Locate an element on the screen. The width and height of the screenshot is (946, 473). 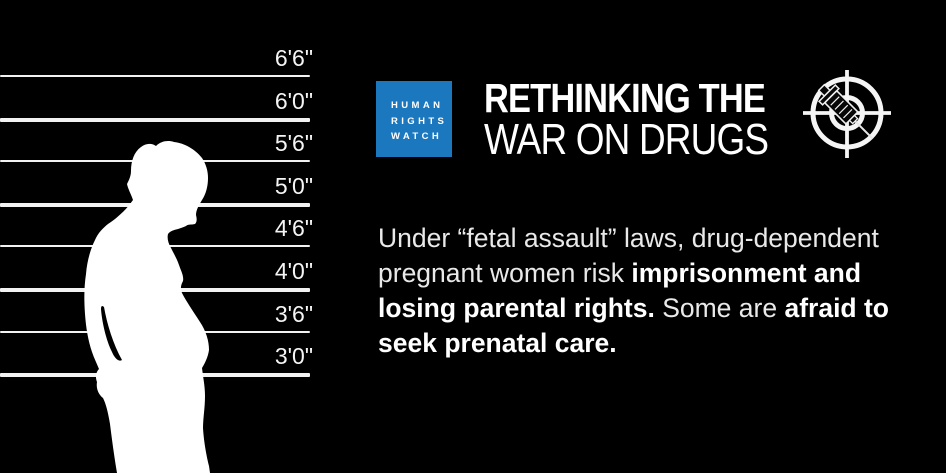
height-label: 4'6" is located at coordinates (293, 228).